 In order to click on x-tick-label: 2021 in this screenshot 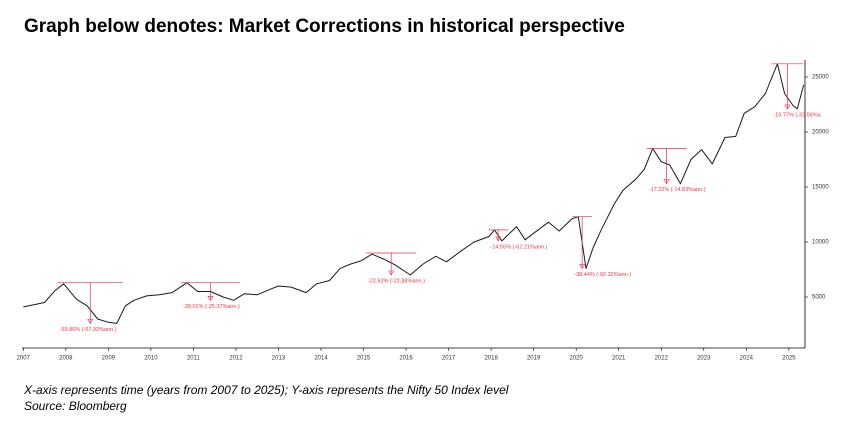, I will do `click(619, 359)`.